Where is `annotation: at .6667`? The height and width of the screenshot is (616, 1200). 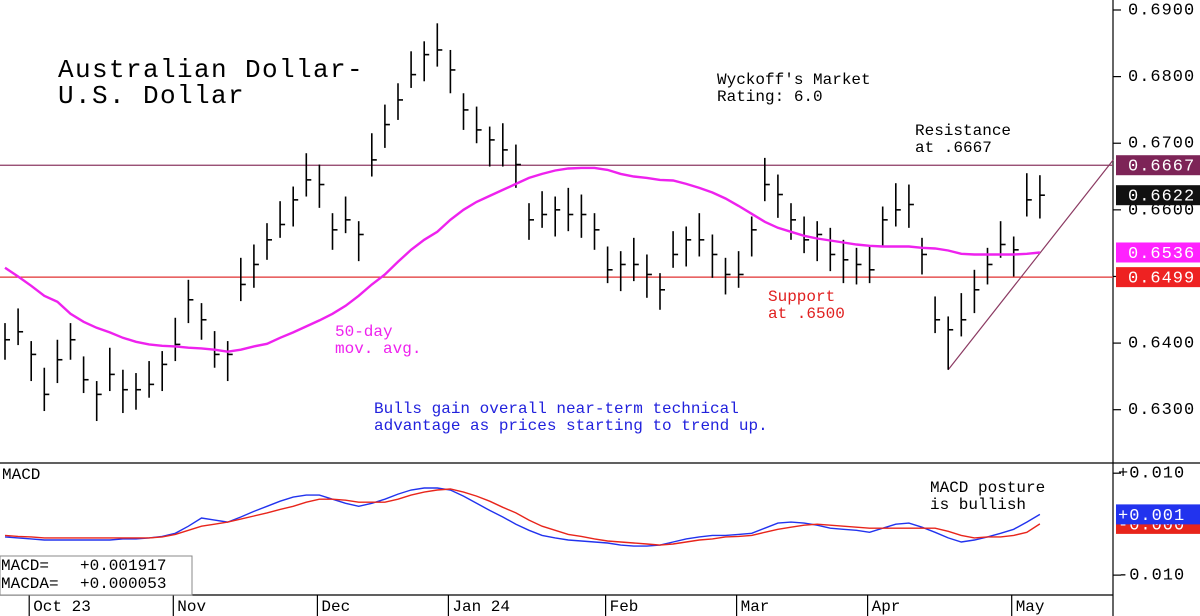 annotation: at .6667 is located at coordinates (953, 148).